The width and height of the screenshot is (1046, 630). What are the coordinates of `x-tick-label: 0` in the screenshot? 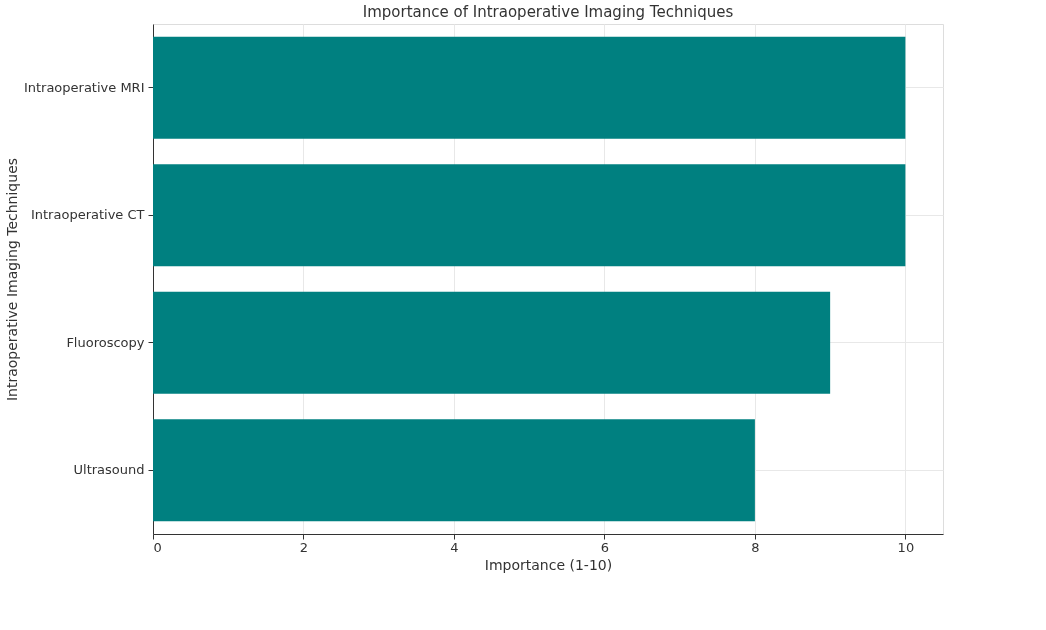 It's located at (157, 547).